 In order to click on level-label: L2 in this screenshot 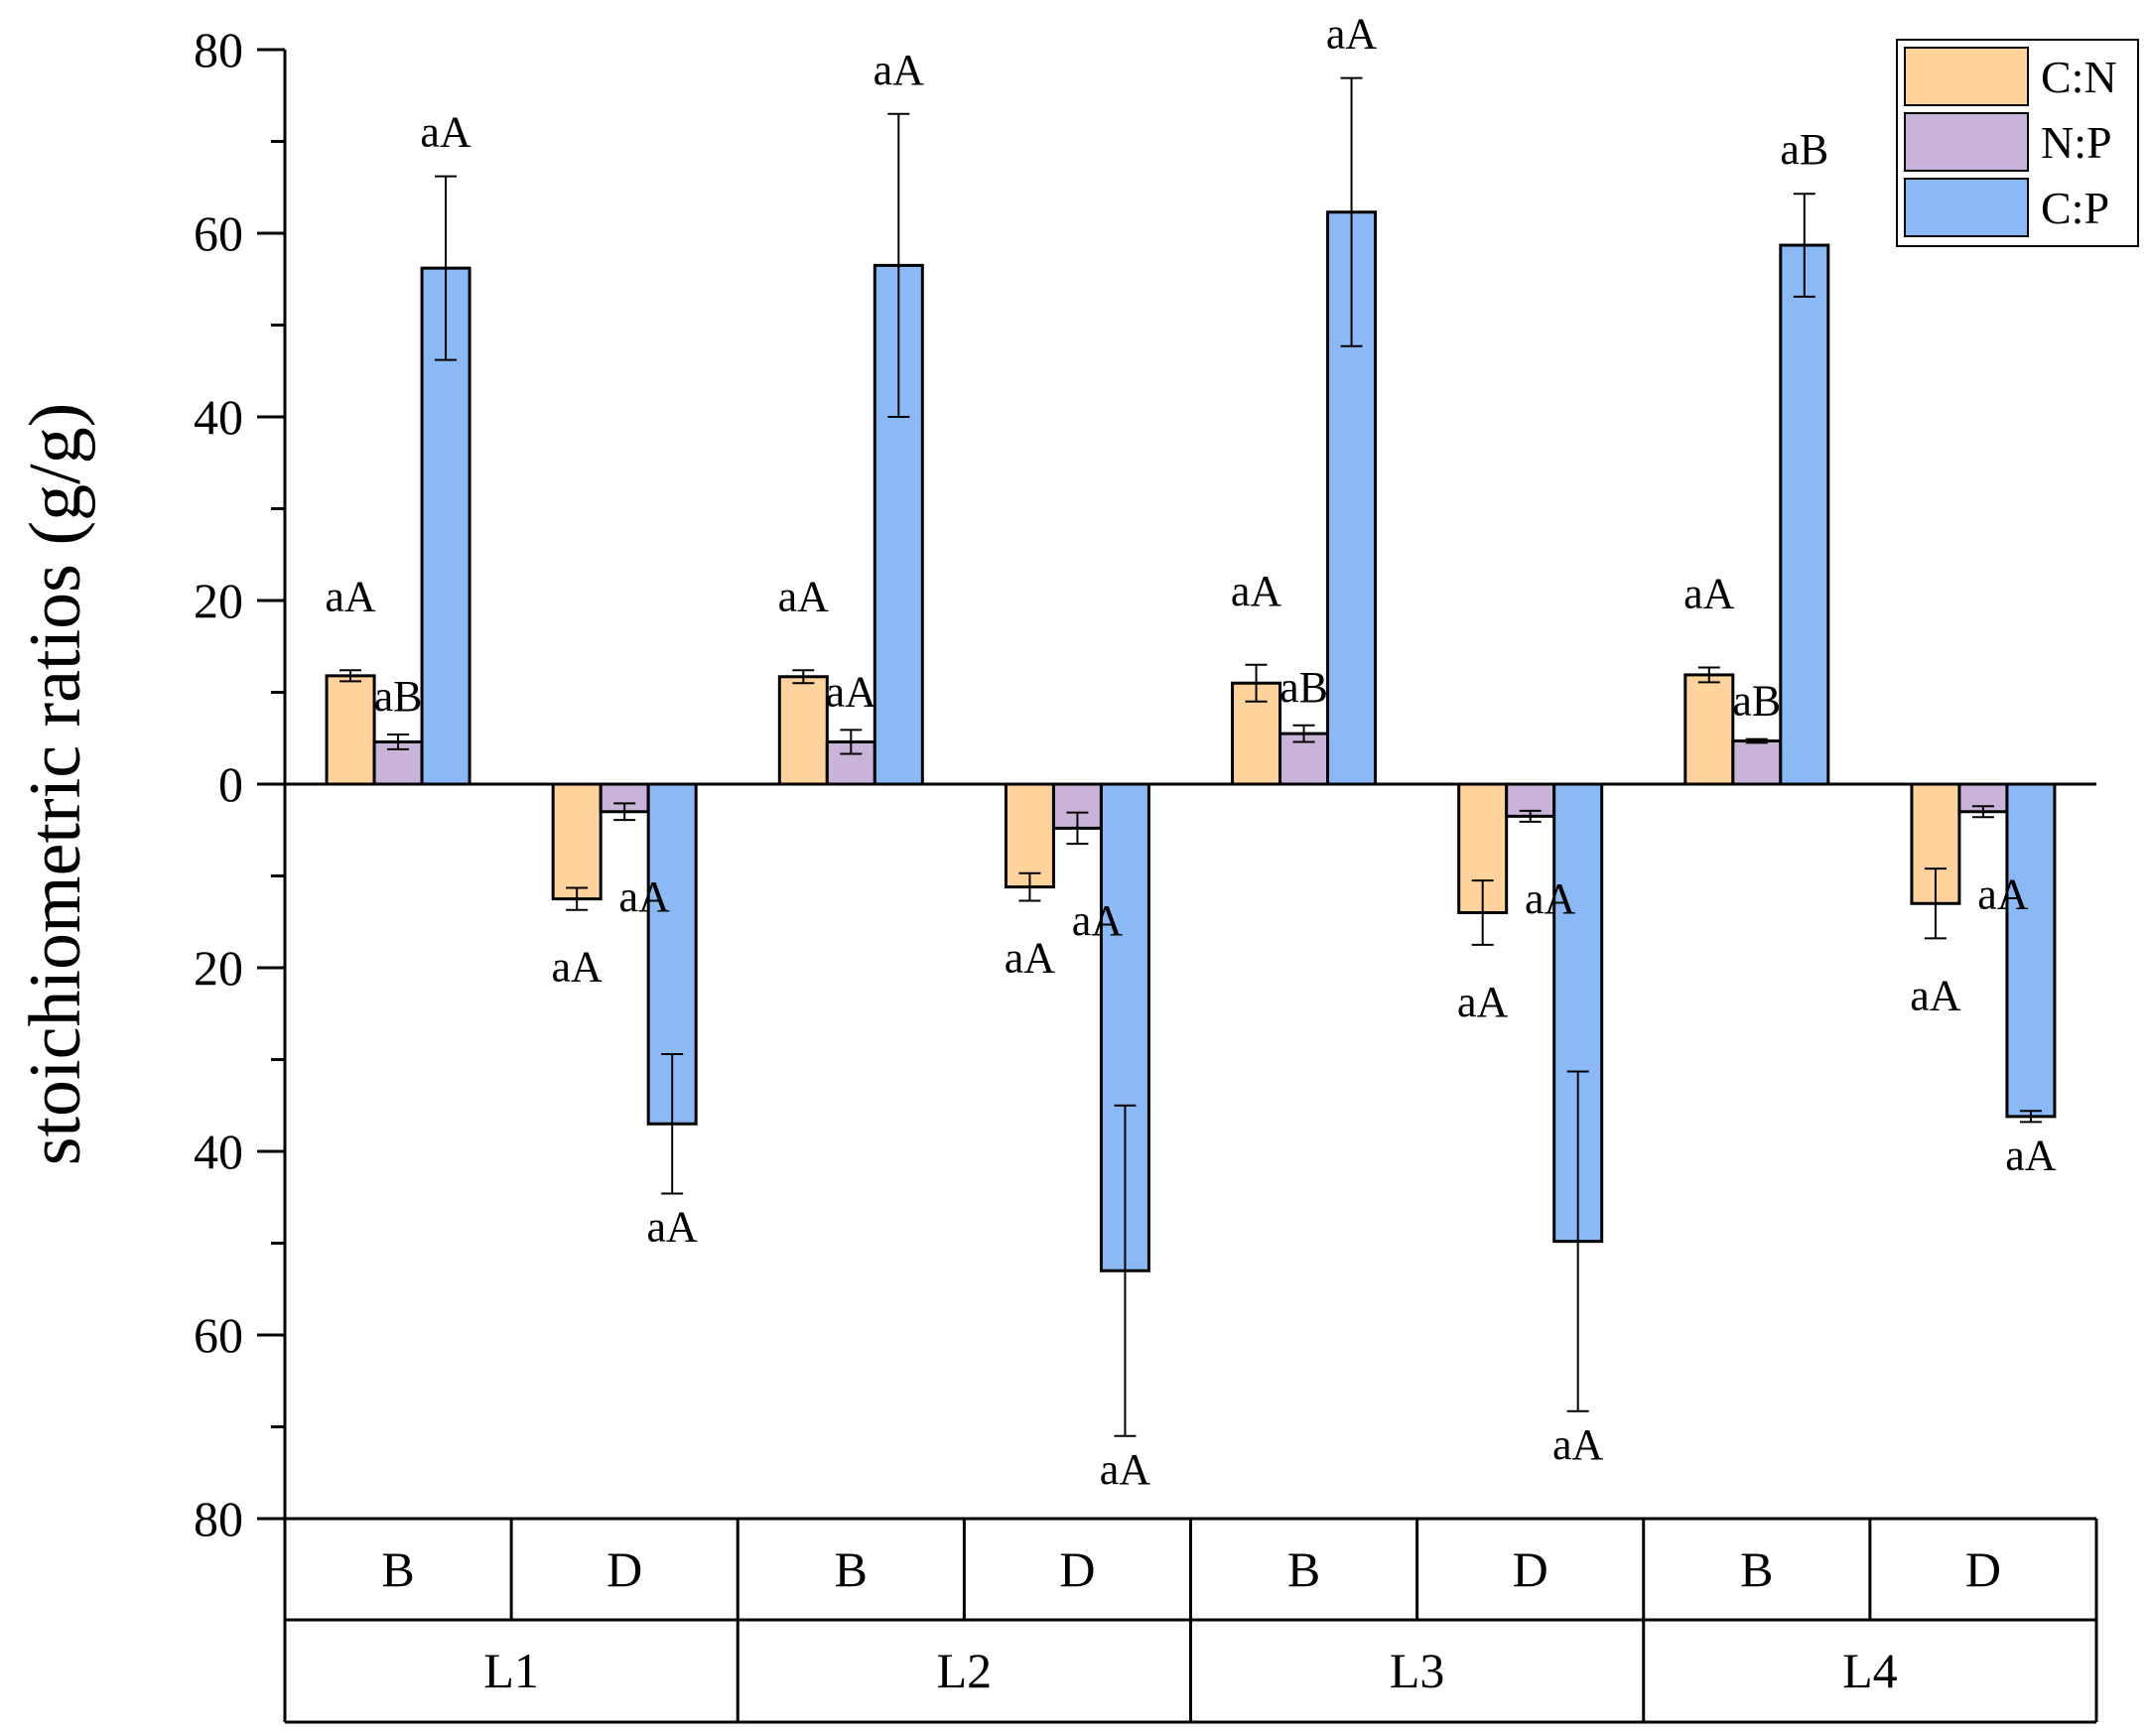, I will do `click(965, 1670)`.